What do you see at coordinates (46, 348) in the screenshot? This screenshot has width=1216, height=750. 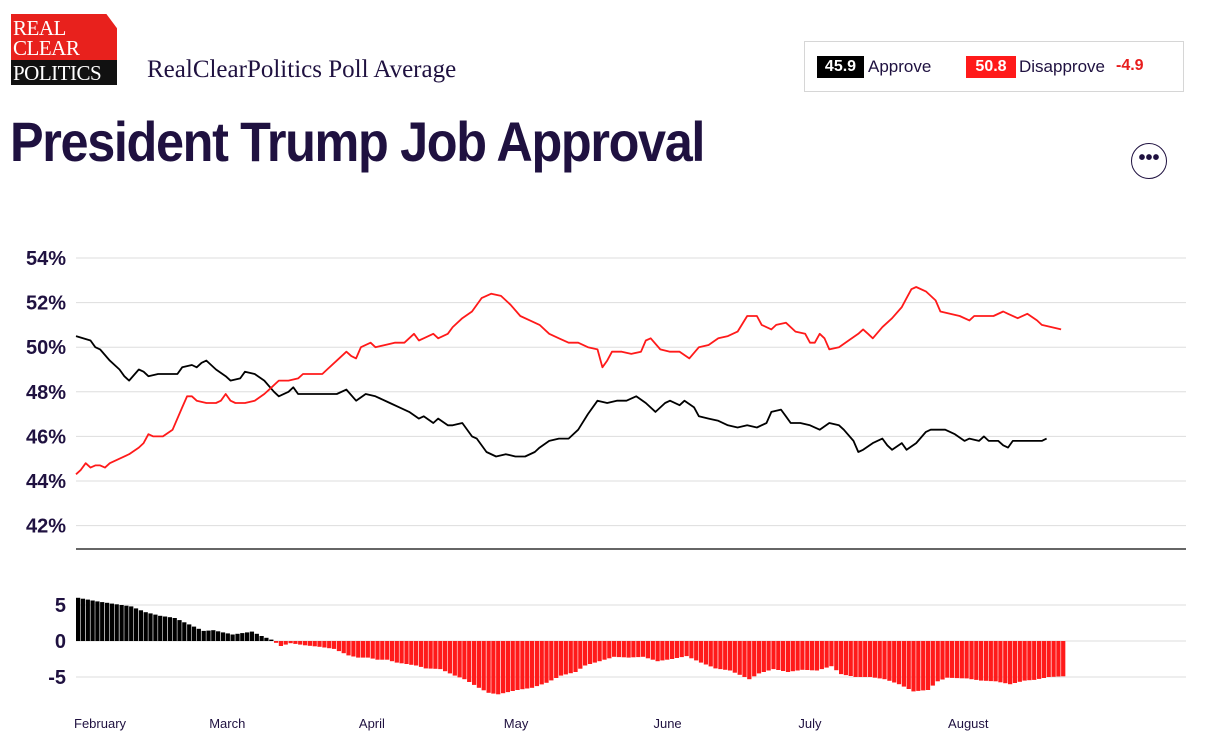 I see `y-tick-label: 50%` at bounding box center [46, 348].